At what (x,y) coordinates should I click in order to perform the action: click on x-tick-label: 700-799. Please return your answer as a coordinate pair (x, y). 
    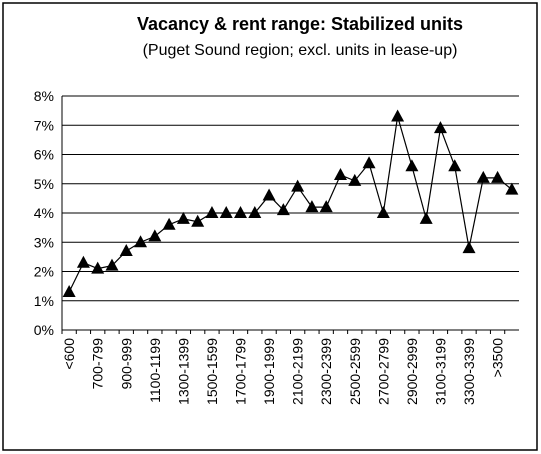
    Looking at the image, I should click on (98, 364).